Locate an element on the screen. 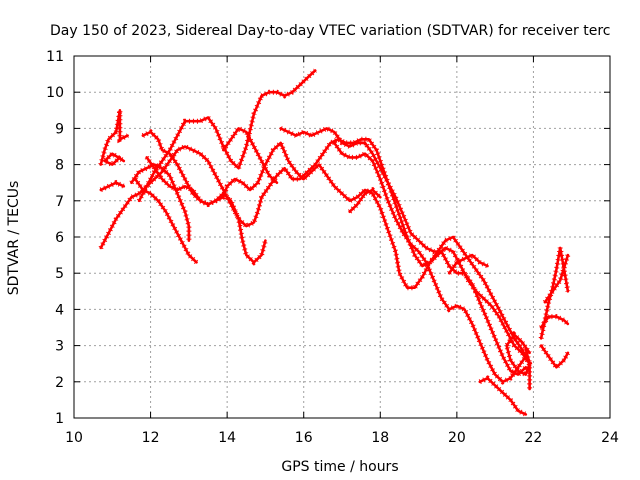 The height and width of the screenshot is (480, 640). y-tick-label: 4 is located at coordinates (59, 310).